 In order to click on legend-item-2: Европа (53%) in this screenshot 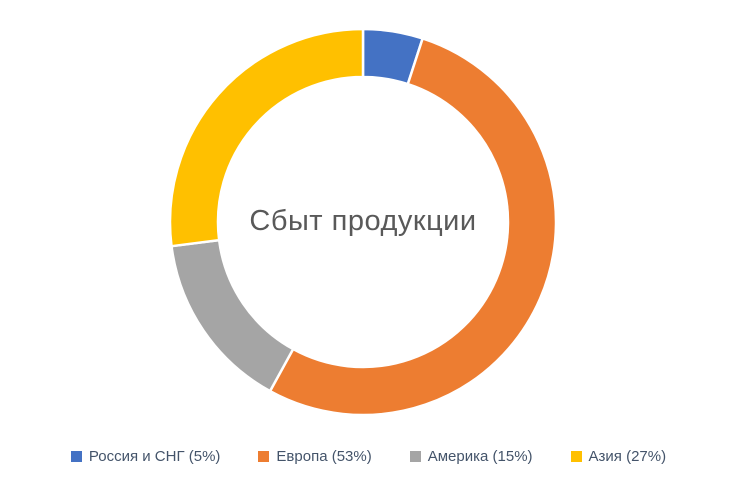, I will do `click(315, 456)`.